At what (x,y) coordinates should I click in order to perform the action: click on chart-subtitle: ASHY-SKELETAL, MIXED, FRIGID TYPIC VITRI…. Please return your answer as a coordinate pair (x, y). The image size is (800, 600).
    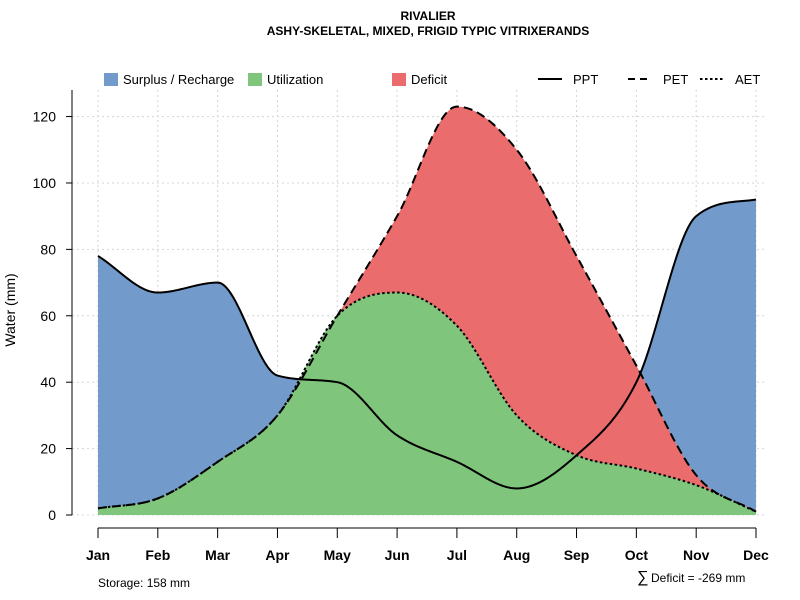
    Looking at the image, I should click on (428, 31).